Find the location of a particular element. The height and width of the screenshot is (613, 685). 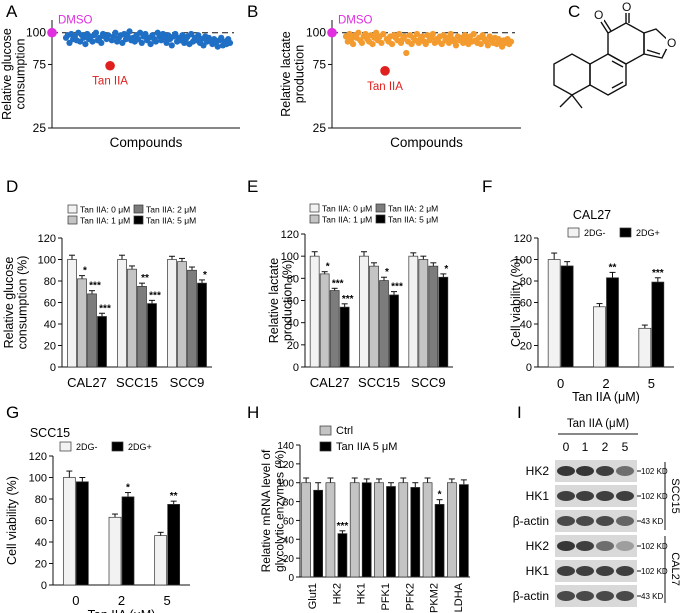

chart-d-y-tick-label: 120 is located at coordinates (47, 239).